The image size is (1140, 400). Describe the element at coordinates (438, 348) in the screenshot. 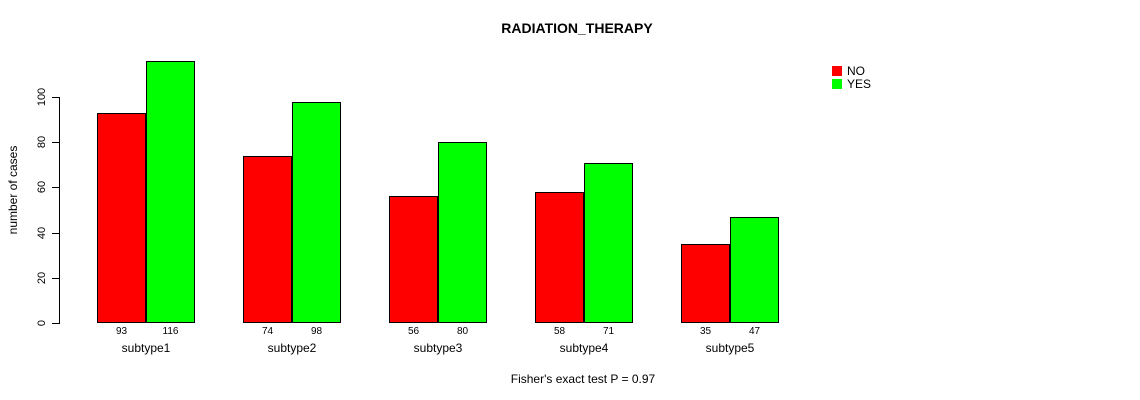

I see `x-axis-category-label: subtype3` at that location.